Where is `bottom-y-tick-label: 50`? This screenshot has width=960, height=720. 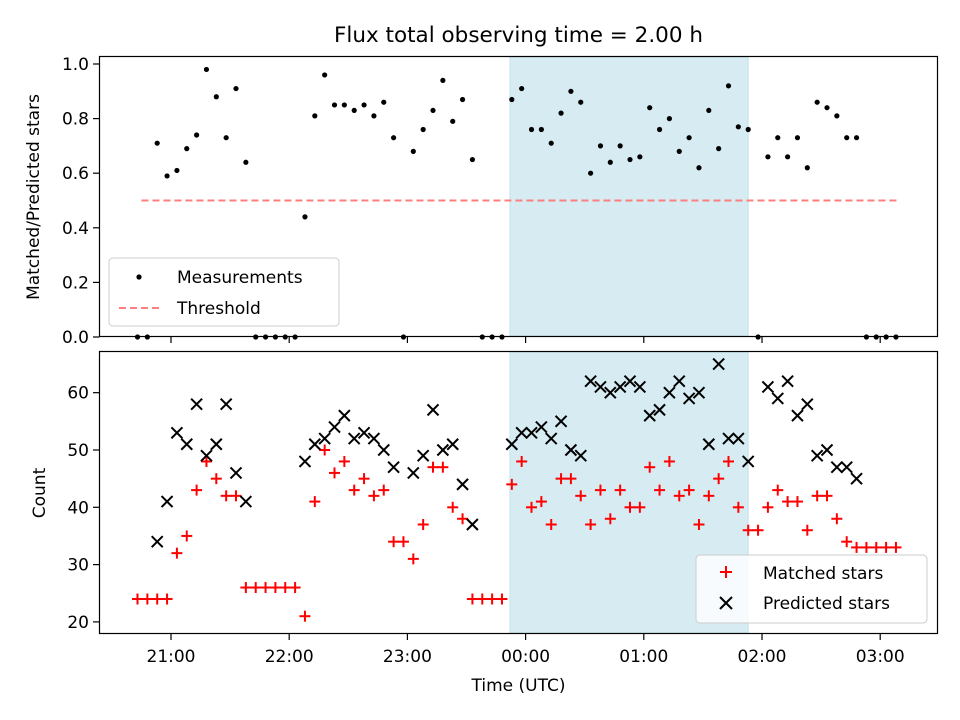
bottom-y-tick-label: 50 is located at coordinates (78, 451).